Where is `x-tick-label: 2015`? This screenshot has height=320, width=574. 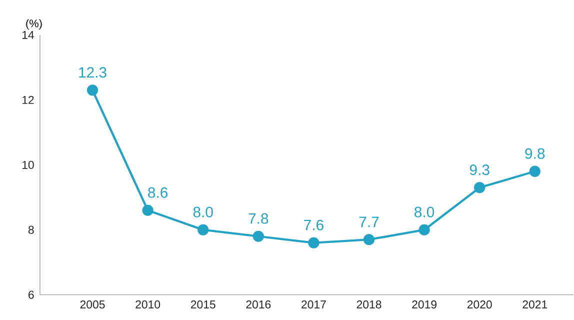 x-tick-label: 2015 is located at coordinates (203, 304).